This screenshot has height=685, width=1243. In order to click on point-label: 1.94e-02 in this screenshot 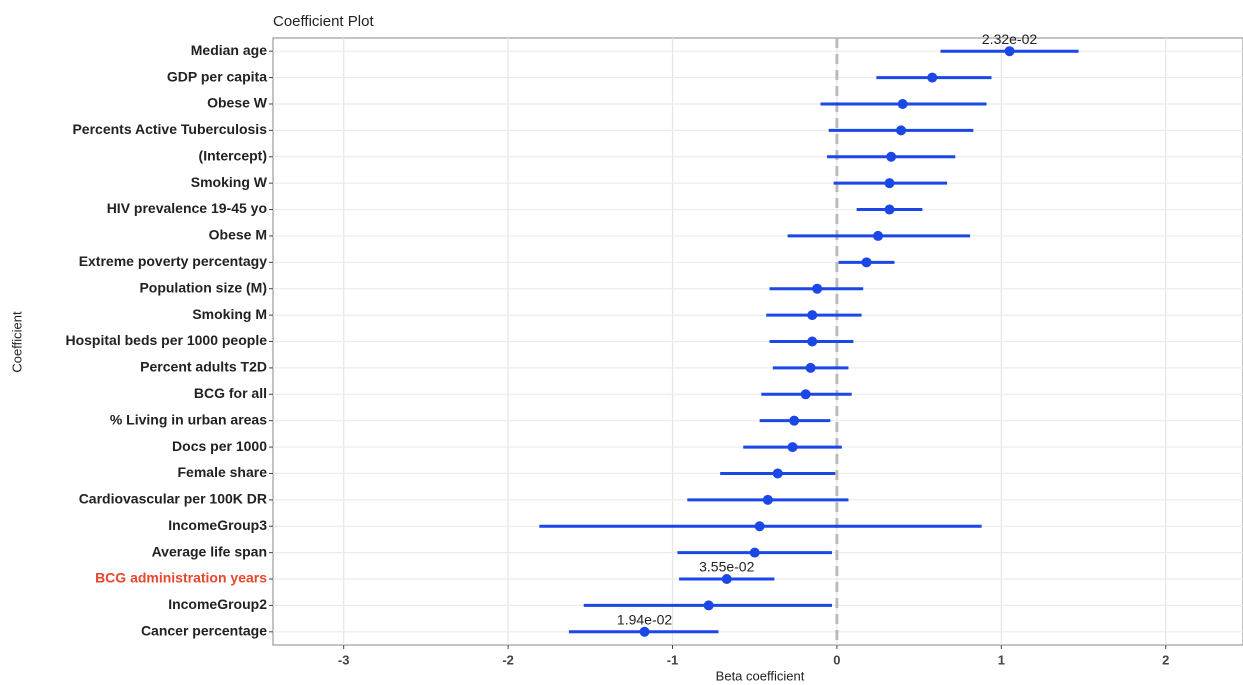, I will do `click(644, 620)`.